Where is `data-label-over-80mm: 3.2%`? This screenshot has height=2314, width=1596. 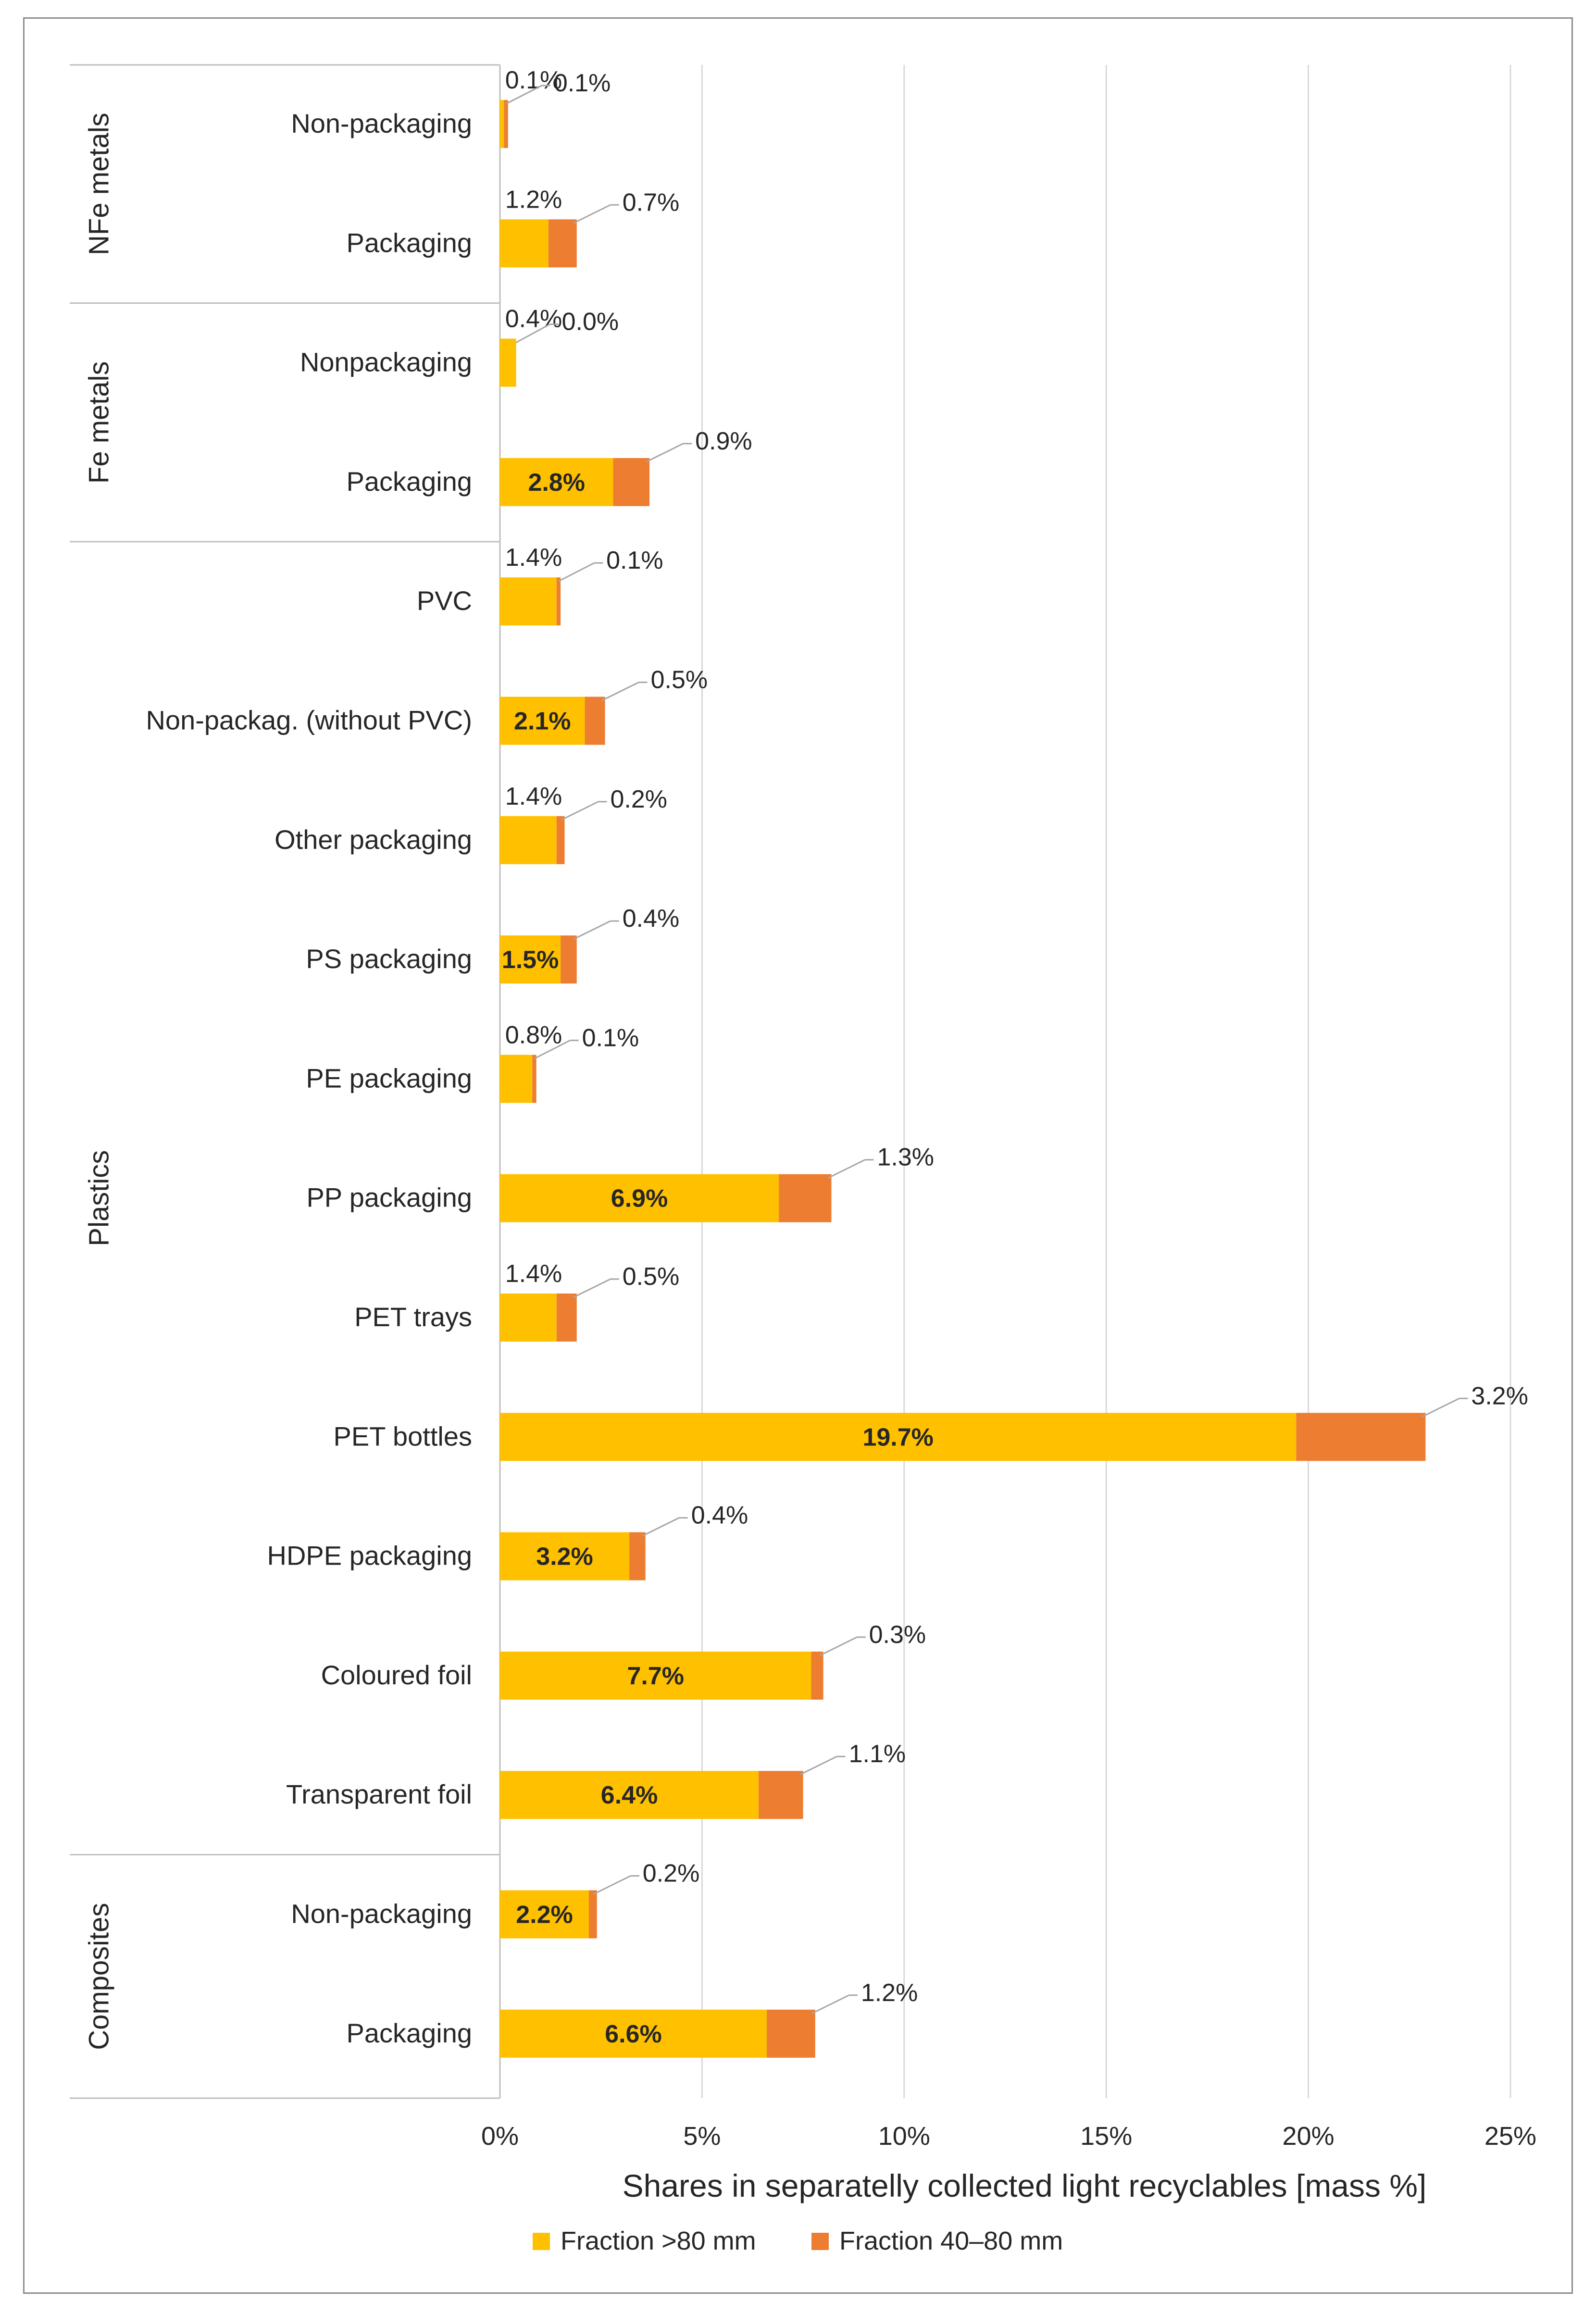 data-label-over-80mm: 3.2% is located at coordinates (564, 1557).